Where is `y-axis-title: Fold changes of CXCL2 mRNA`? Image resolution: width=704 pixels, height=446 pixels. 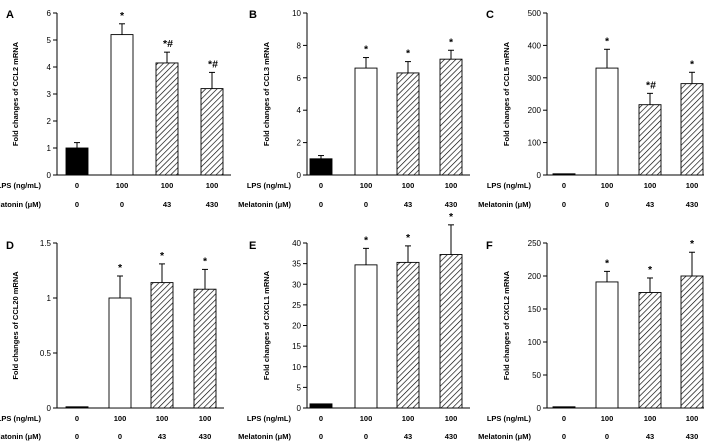 y-axis-title: Fold changes of CXCL2 mRNA is located at coordinates (506, 325).